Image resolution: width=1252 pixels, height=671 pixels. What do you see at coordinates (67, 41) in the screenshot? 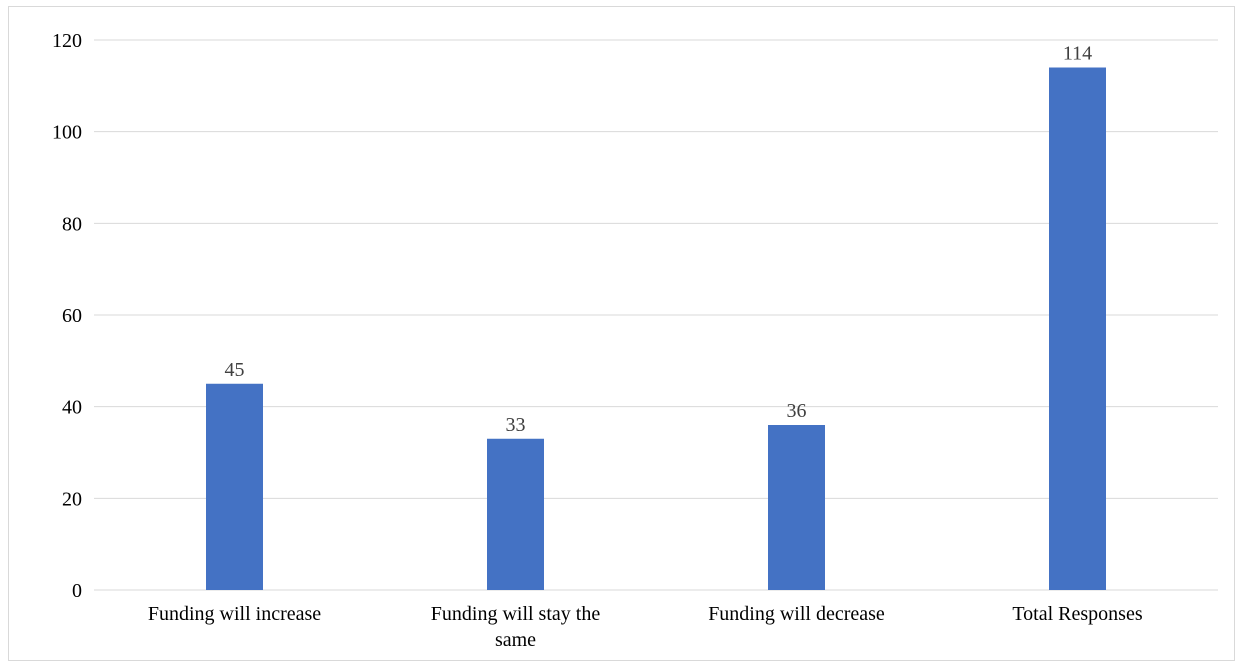
I see `y-tick-label-120: 120` at bounding box center [67, 41].